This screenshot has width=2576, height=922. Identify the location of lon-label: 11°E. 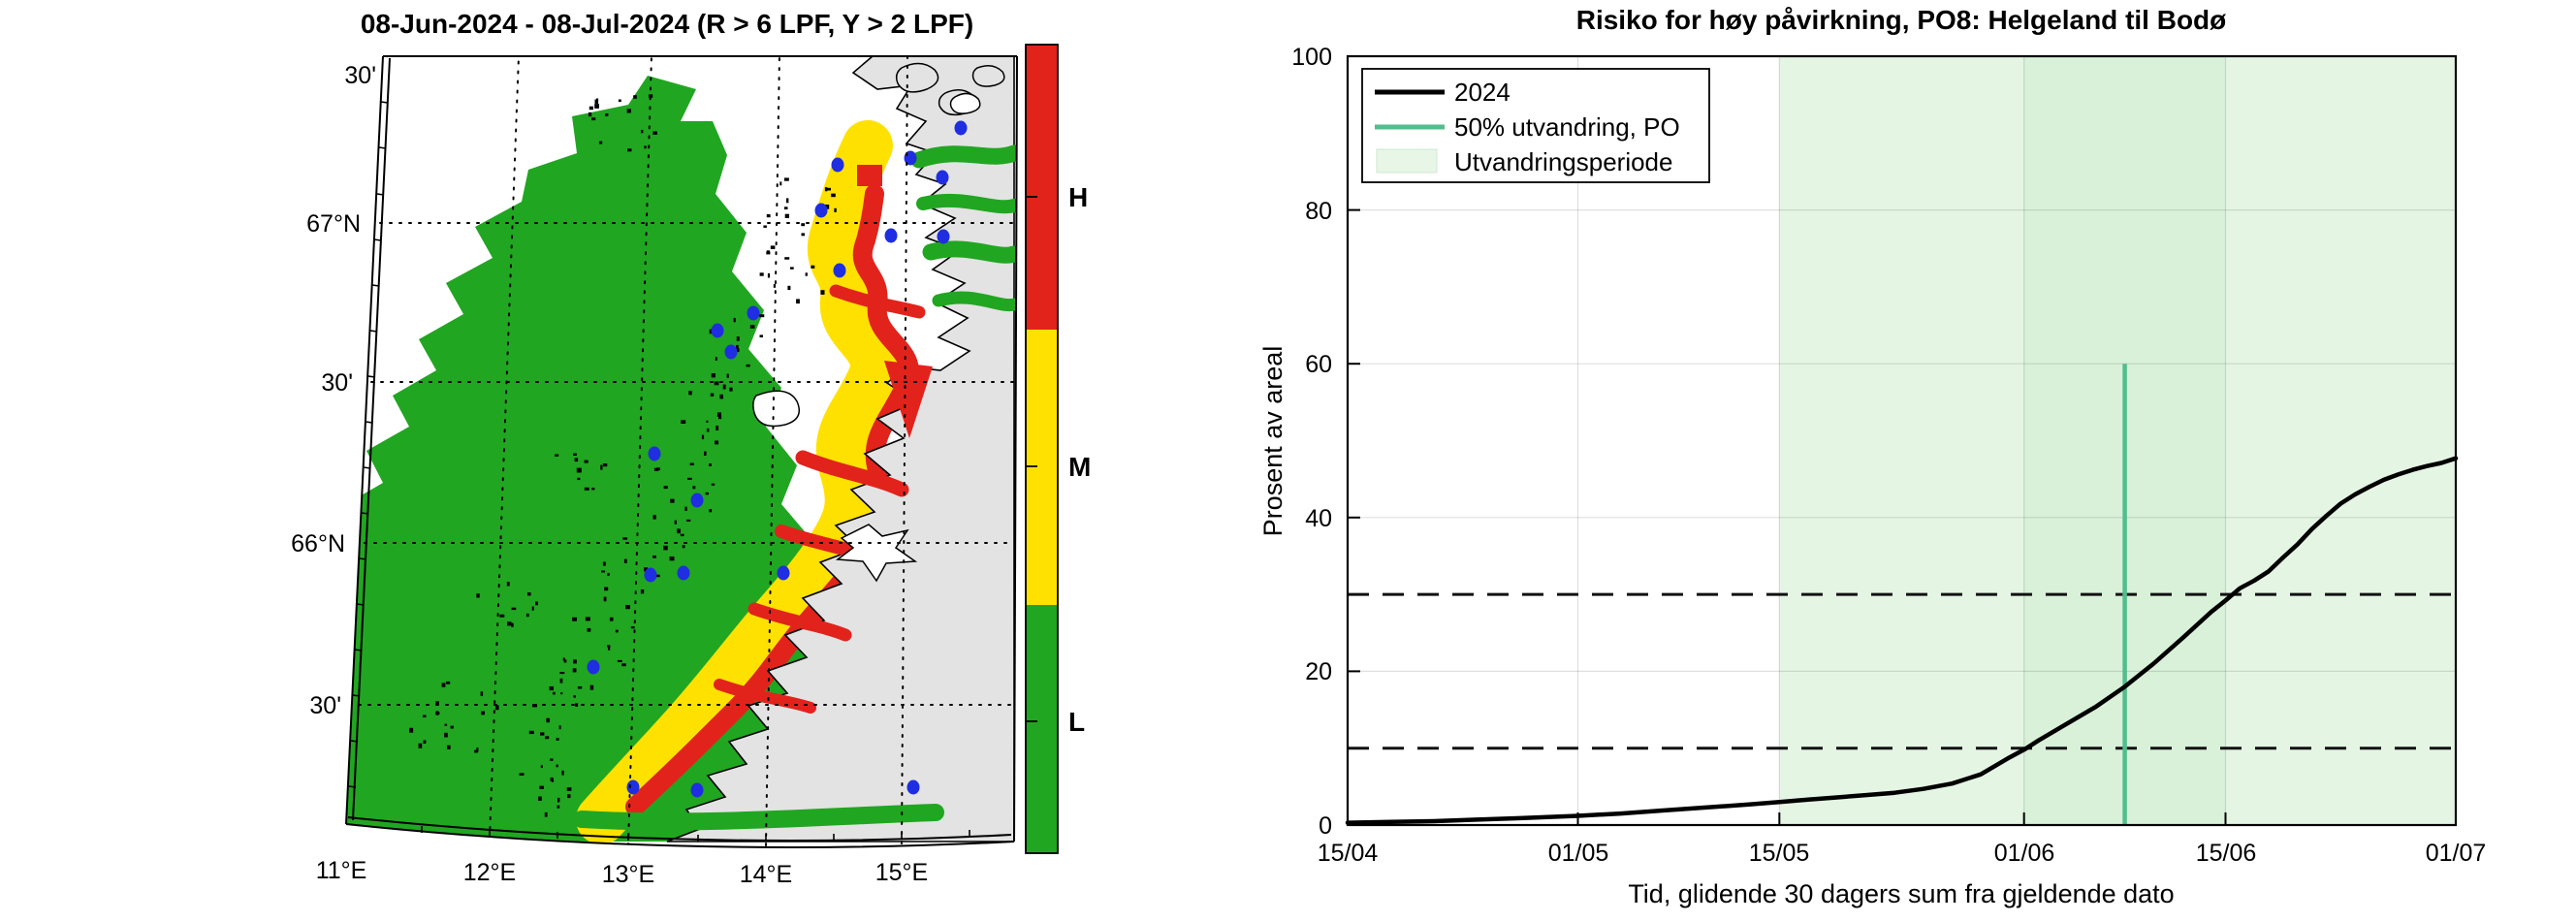
(341, 871).